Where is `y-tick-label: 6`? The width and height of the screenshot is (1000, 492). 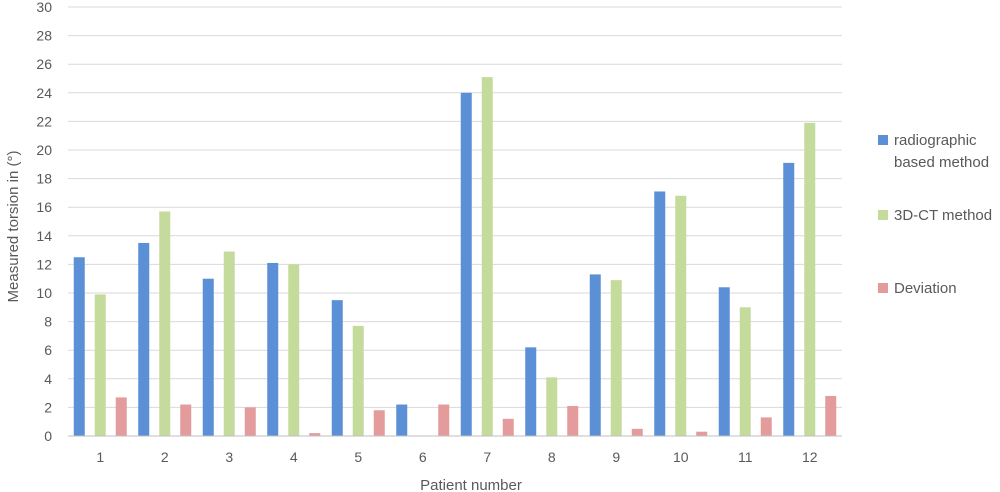 y-tick-label: 6 is located at coordinates (48, 350).